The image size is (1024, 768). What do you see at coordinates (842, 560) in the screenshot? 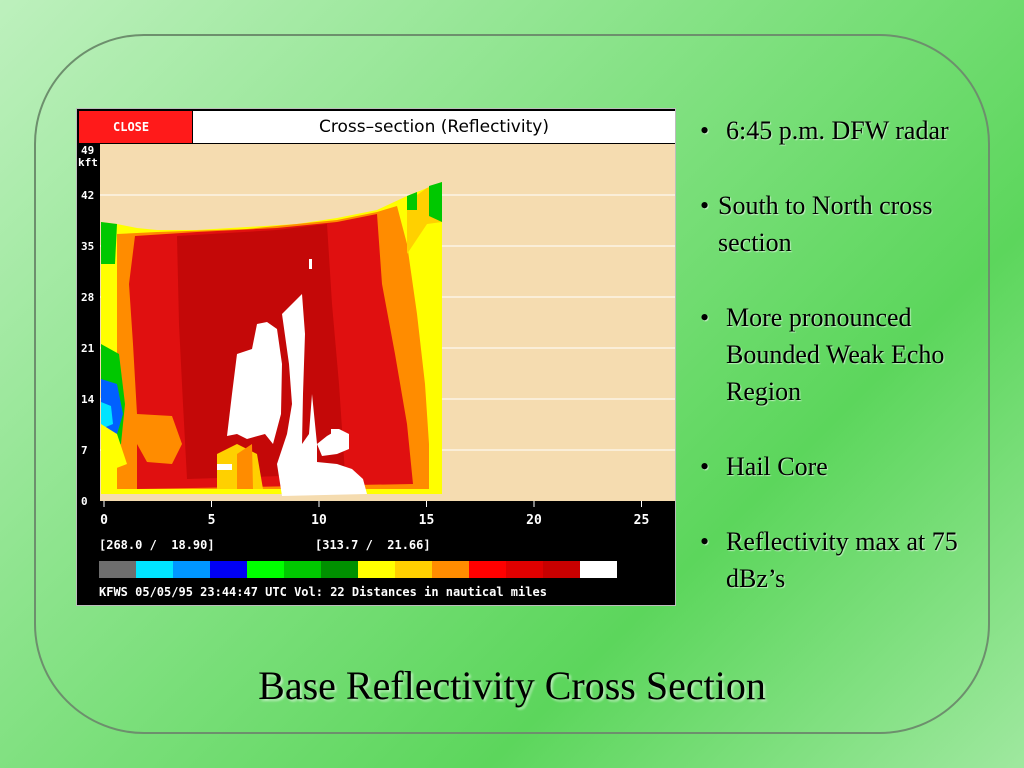
I see `bullet-text: Reflectivity max at 75 dBz’s` at bounding box center [842, 560].